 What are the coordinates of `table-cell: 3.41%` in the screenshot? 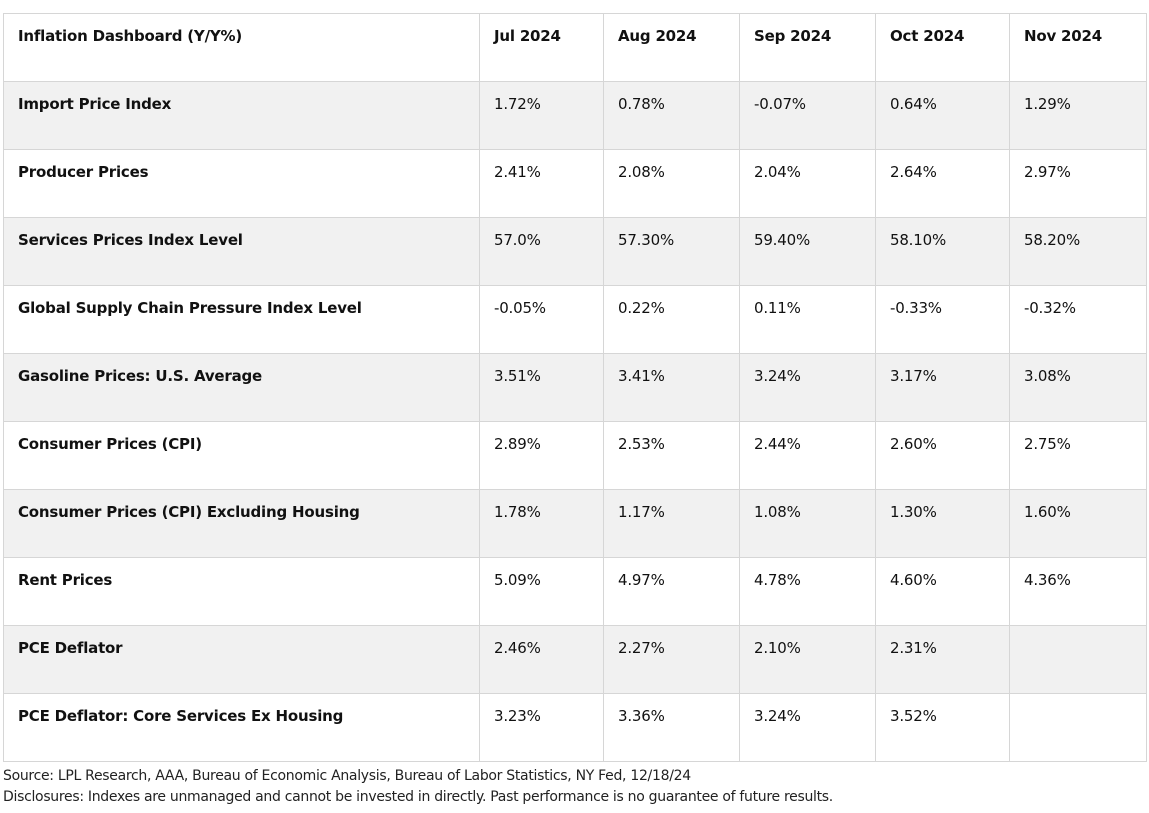 It's located at (671, 387).